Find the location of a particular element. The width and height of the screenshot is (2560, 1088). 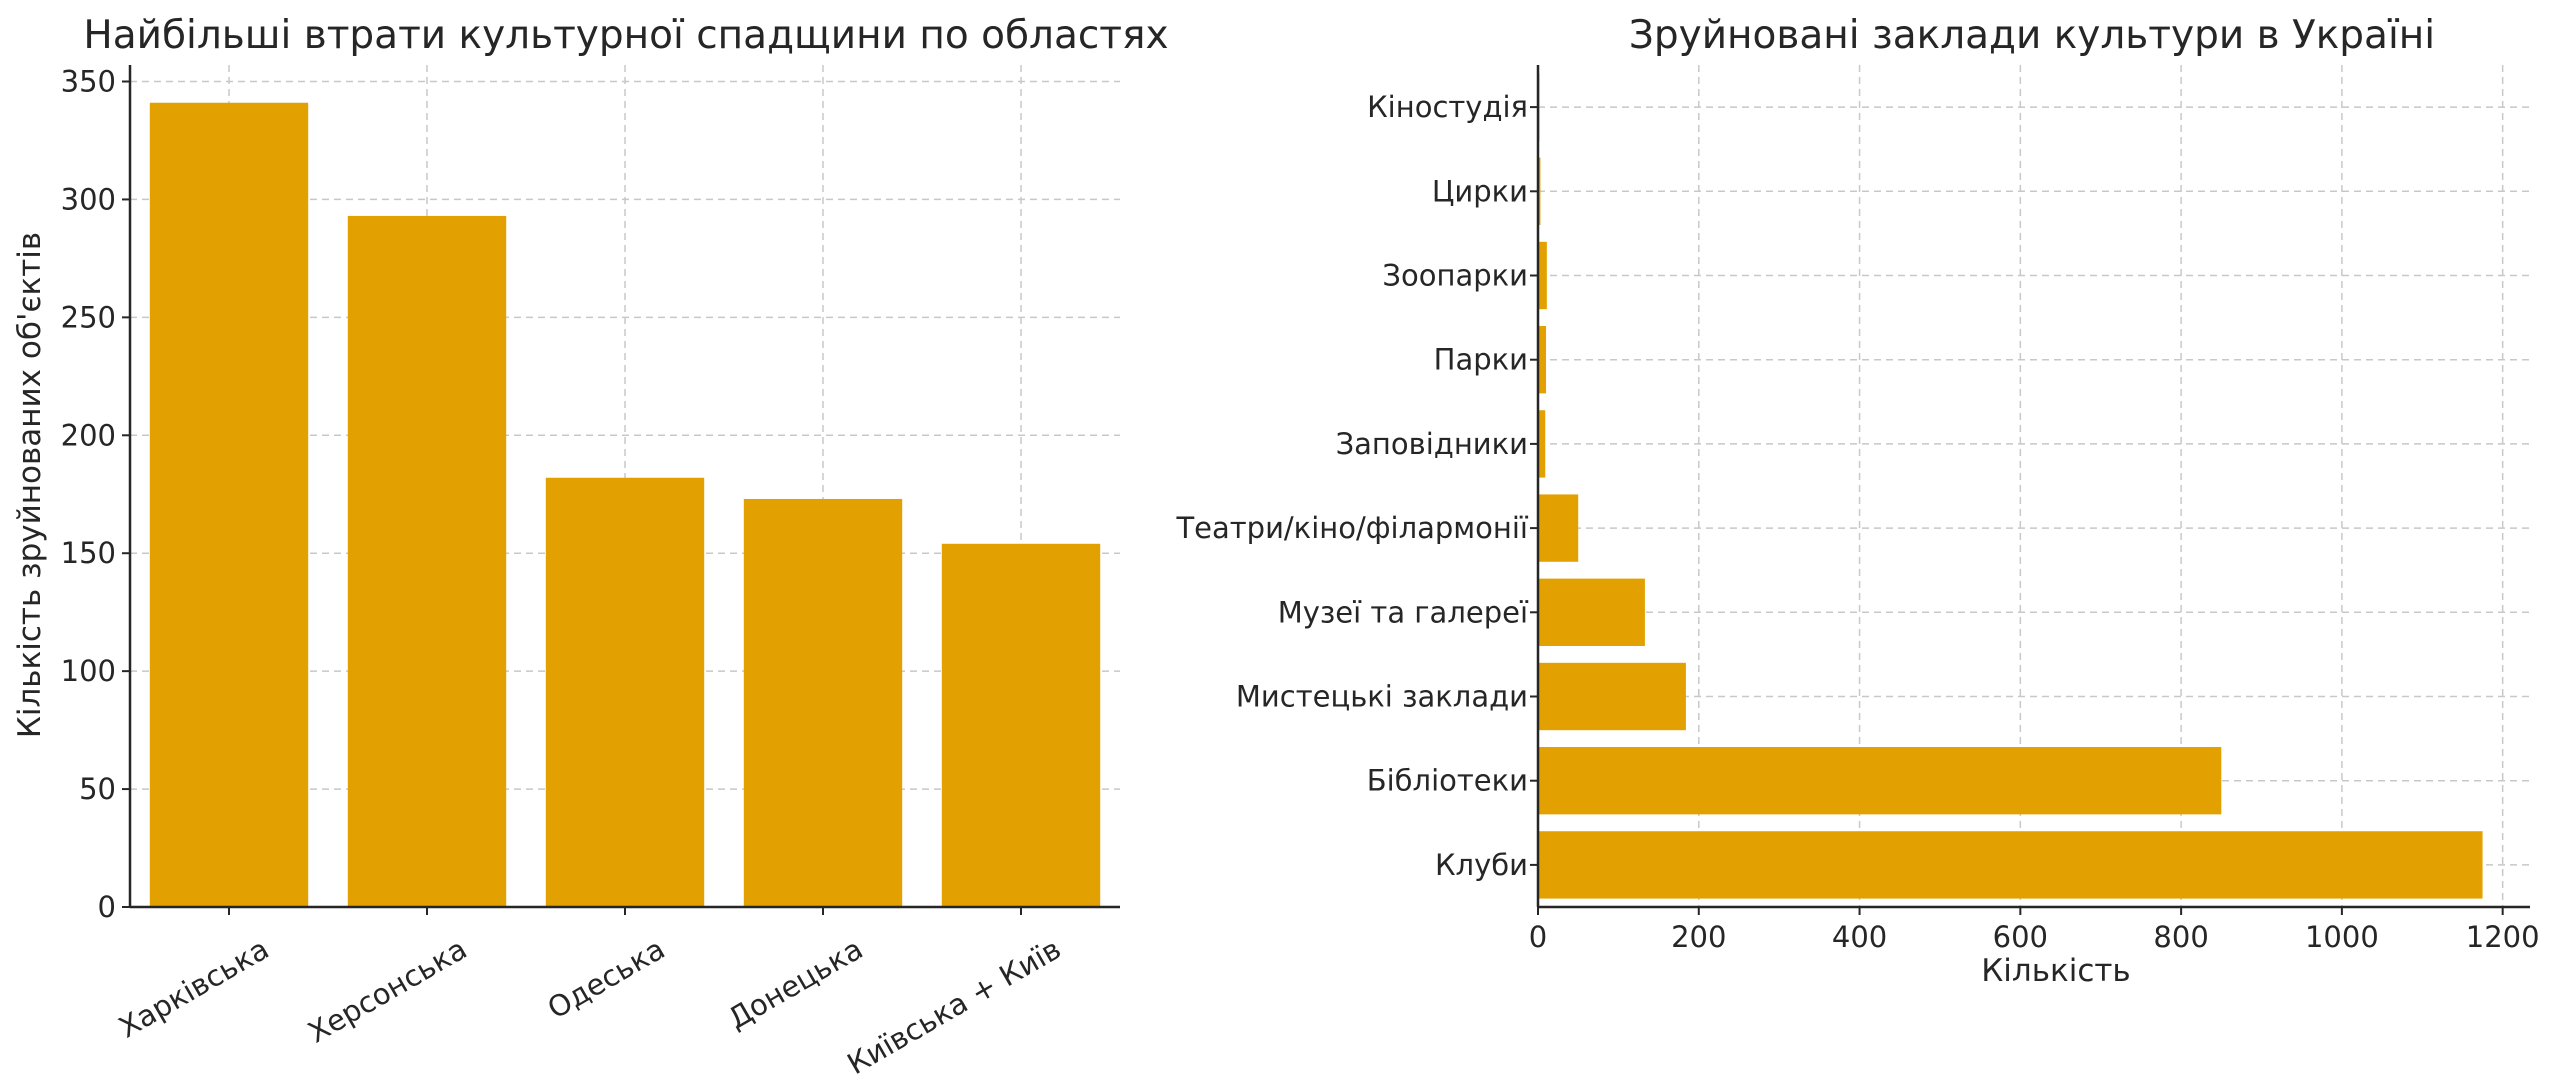

y-tick-label: Клуби is located at coordinates (1481, 865).